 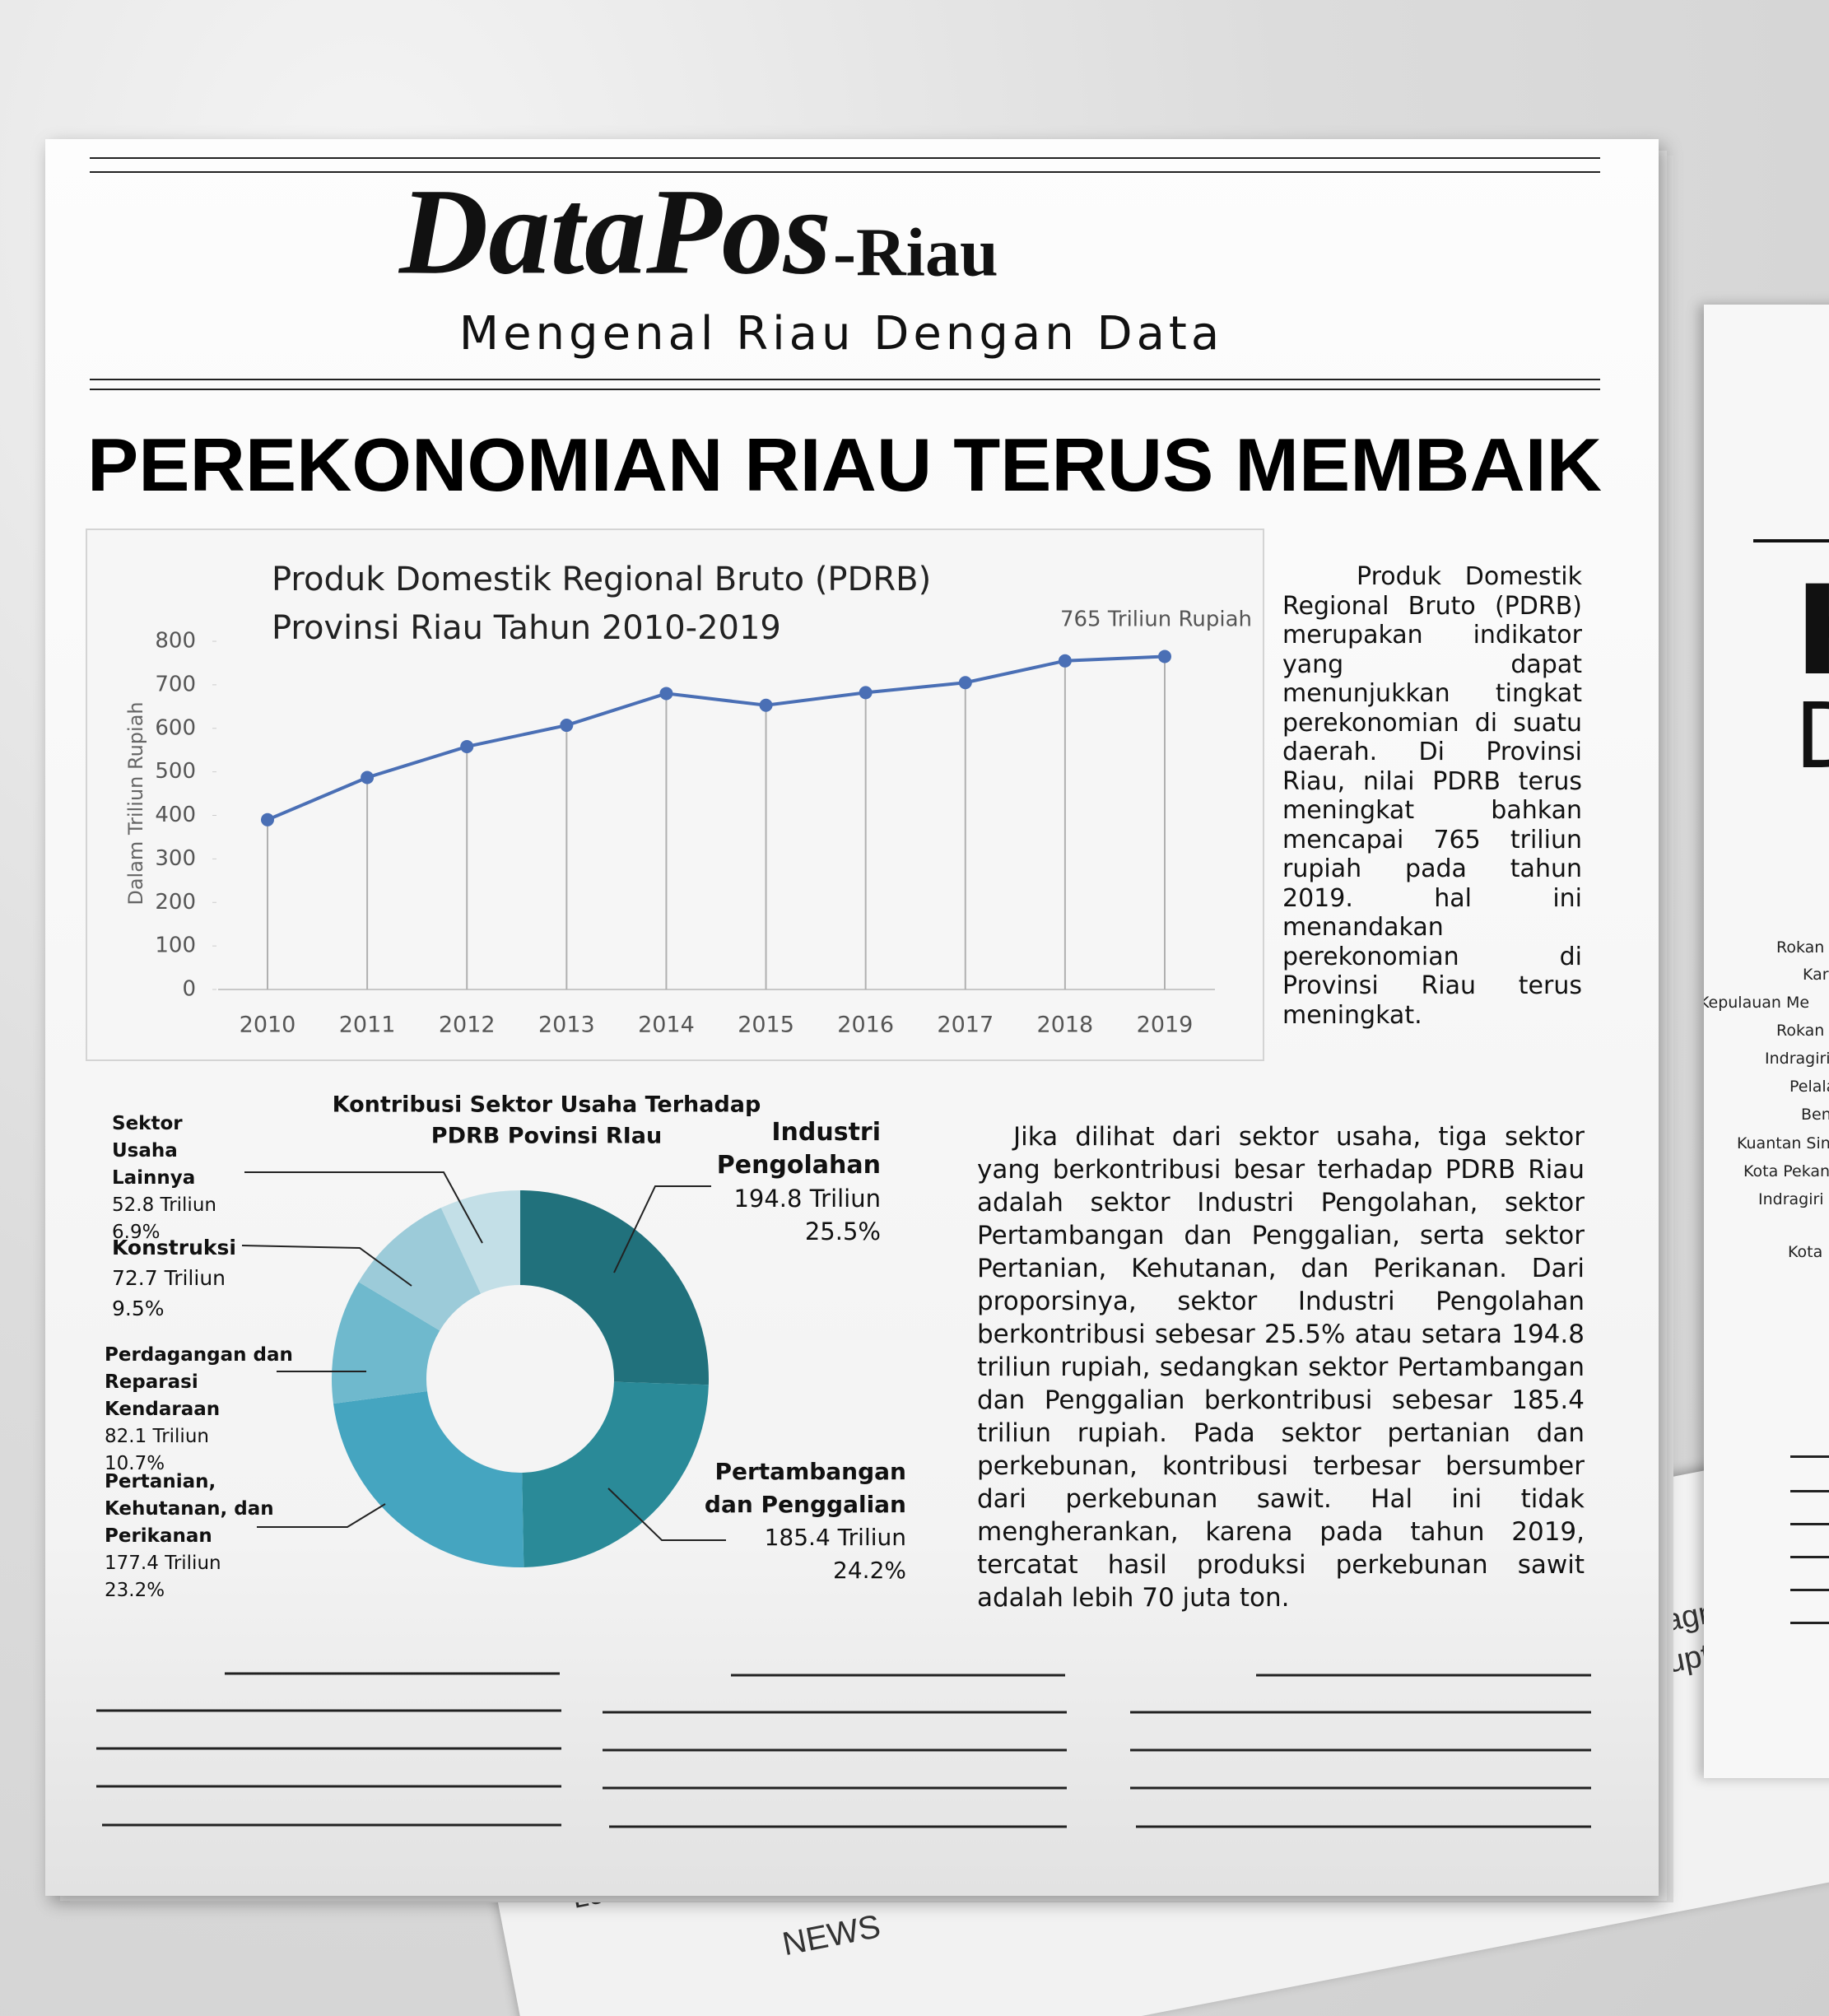 I want to click on amount-label: 194.8 Triliun, so click(x=807, y=1199).